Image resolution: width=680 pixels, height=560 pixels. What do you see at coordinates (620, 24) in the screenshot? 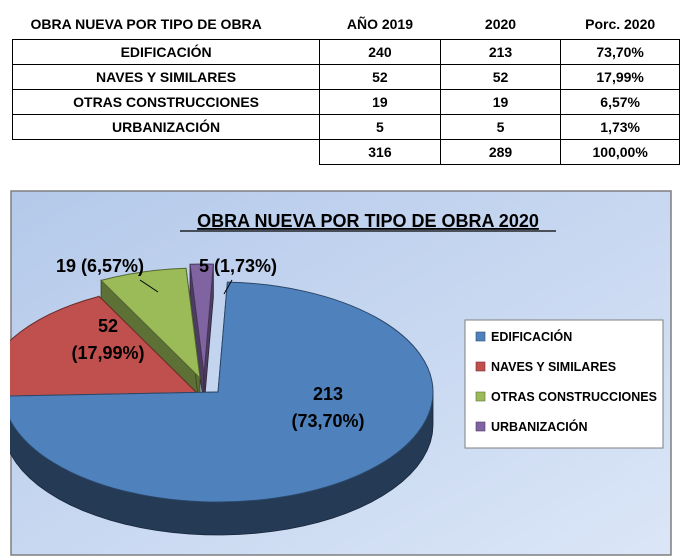
I see `table-header-porc: Porc. 2020` at bounding box center [620, 24].